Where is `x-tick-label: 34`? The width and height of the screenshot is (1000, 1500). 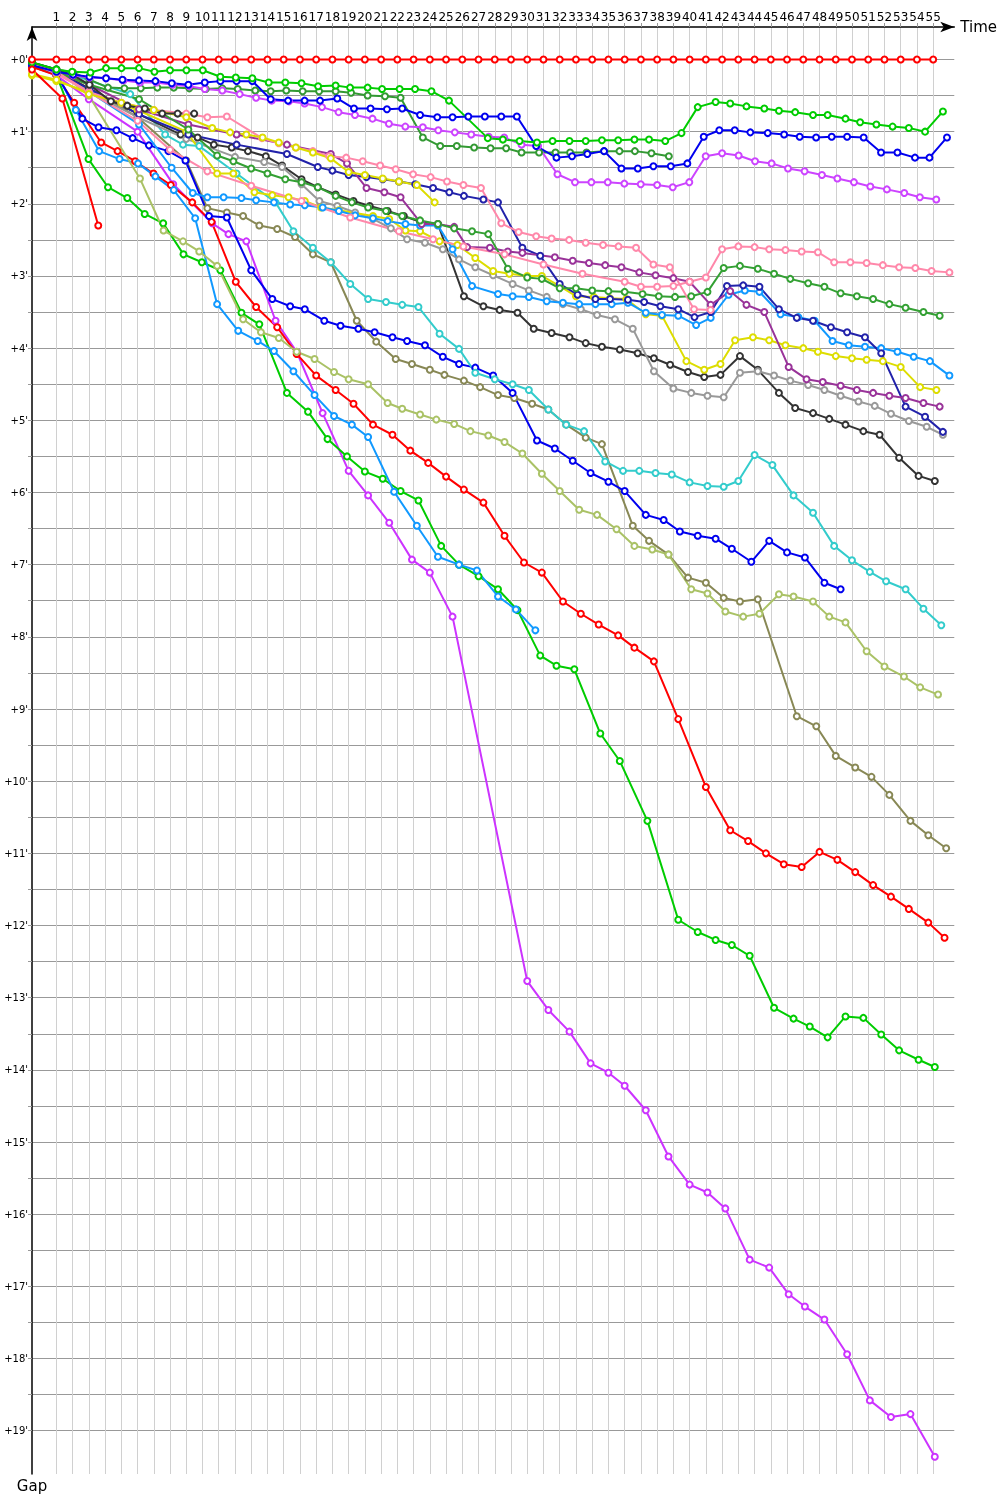 x-tick-label: 34 is located at coordinates (592, 17).